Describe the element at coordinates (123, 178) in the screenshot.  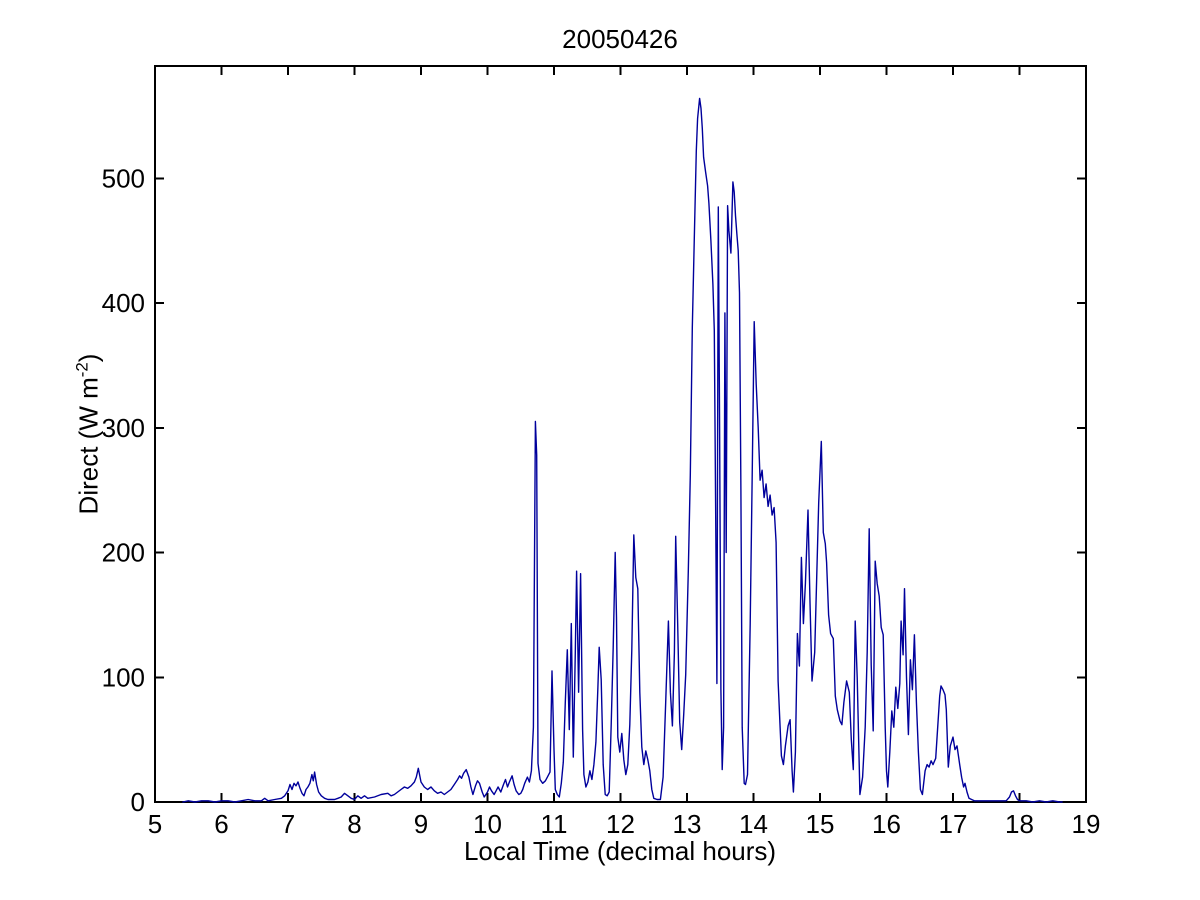
I see `y-tick-label: 500` at that location.